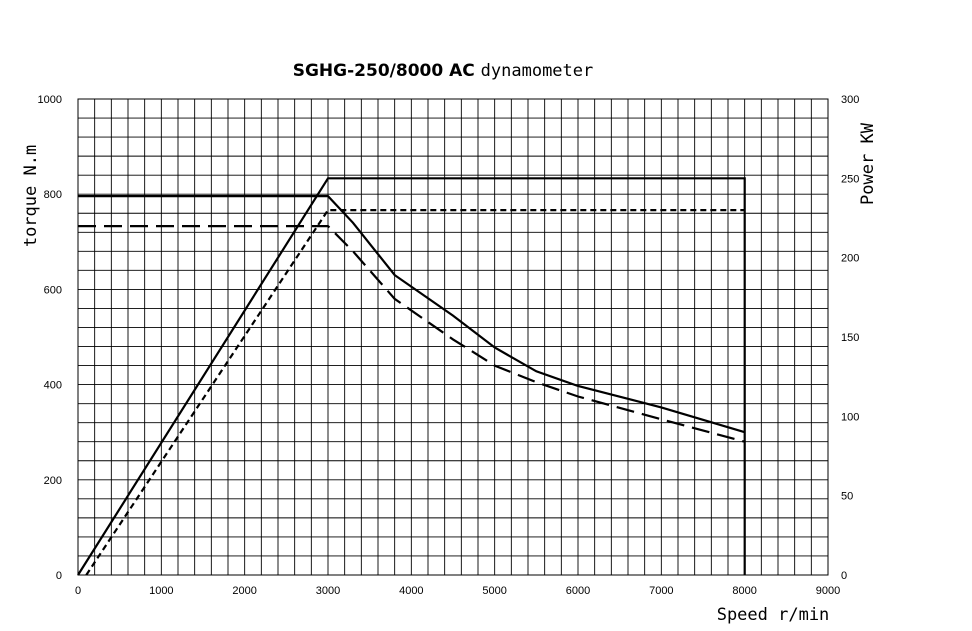 The width and height of the screenshot is (972, 631). Describe the element at coordinates (31, 196) in the screenshot. I see `y-axis-label: torque N.m` at that location.